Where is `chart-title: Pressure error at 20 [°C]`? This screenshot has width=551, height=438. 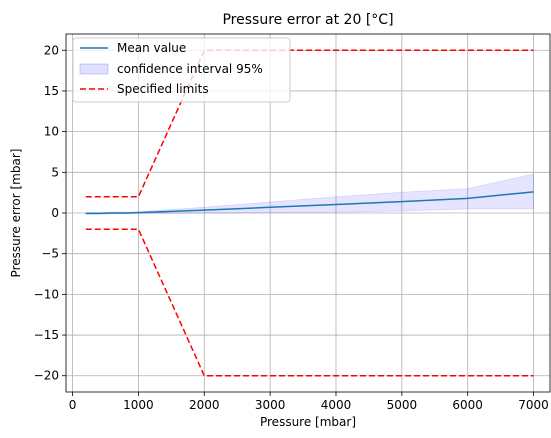 chart-title: Pressure error at 20 [°C] is located at coordinates (307, 20).